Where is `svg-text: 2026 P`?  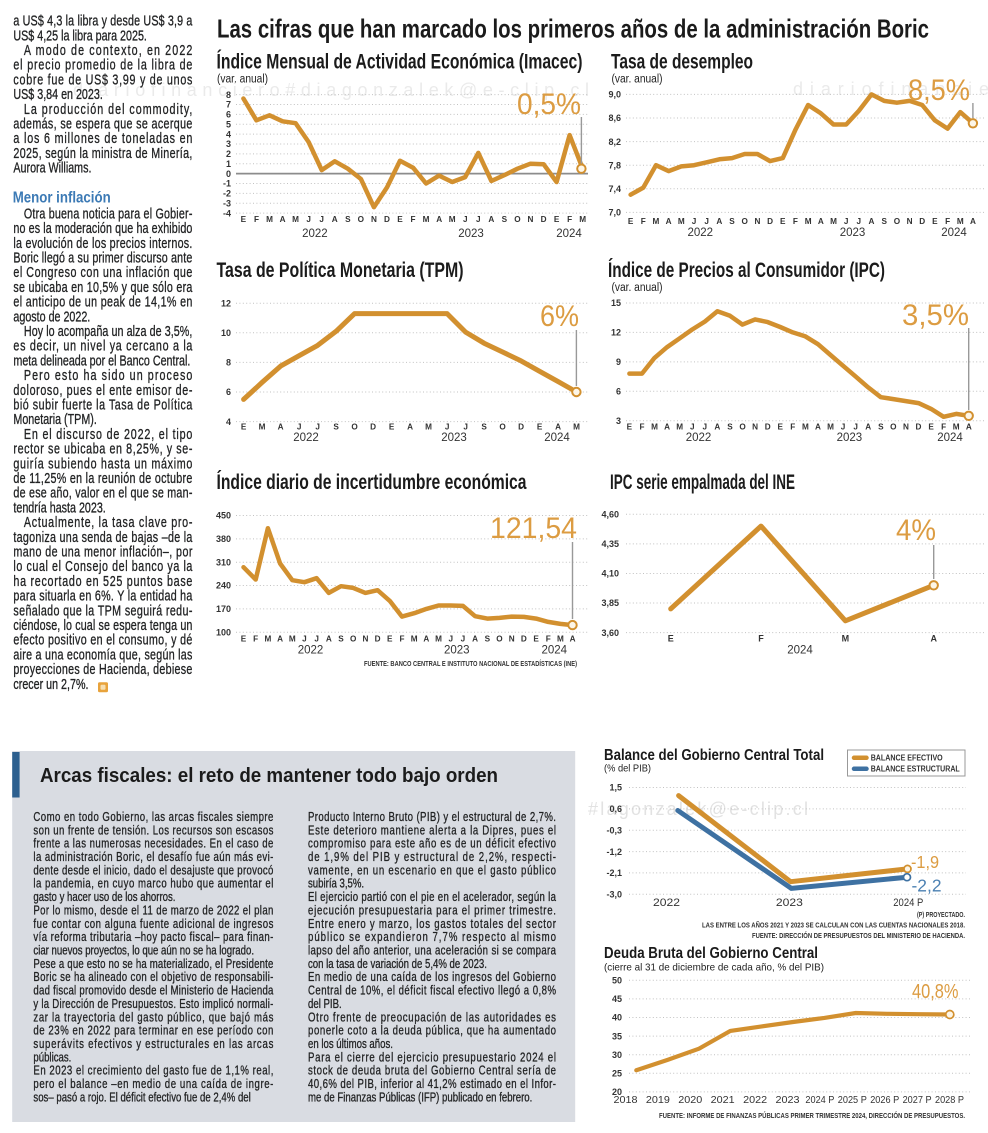 svg-text: 2026 P is located at coordinates (884, 1100).